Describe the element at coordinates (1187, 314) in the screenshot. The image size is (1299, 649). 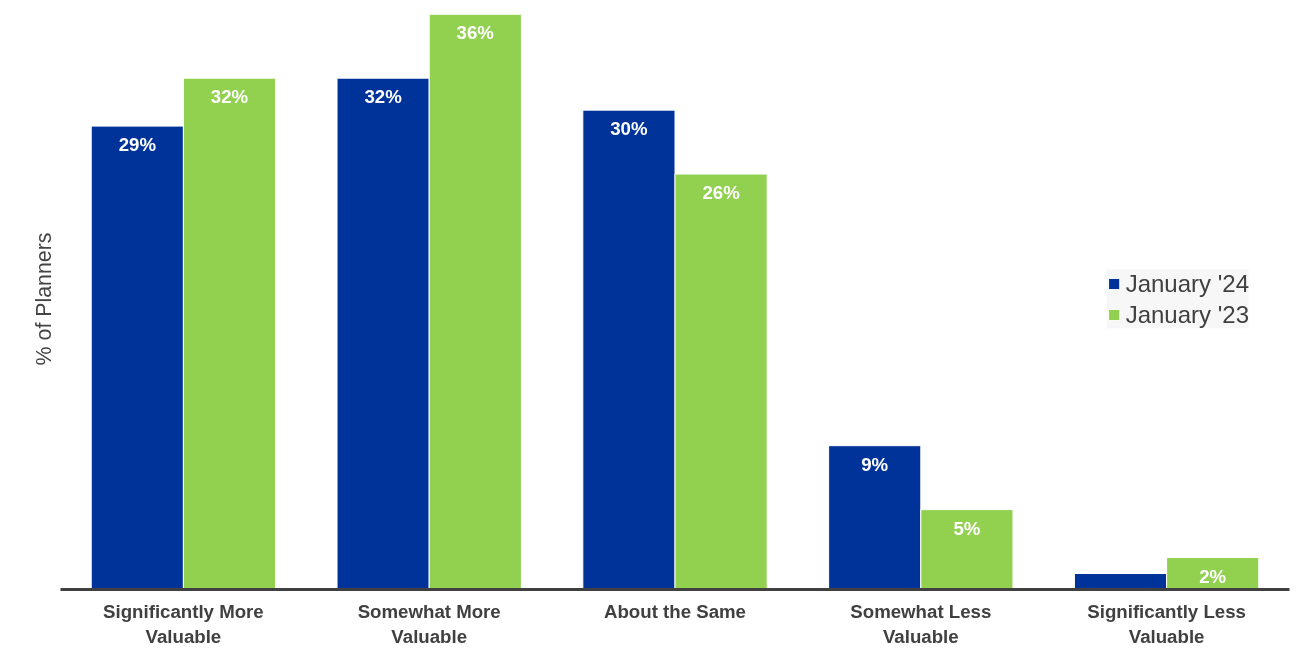
I see `legend-label: January '23` at that location.